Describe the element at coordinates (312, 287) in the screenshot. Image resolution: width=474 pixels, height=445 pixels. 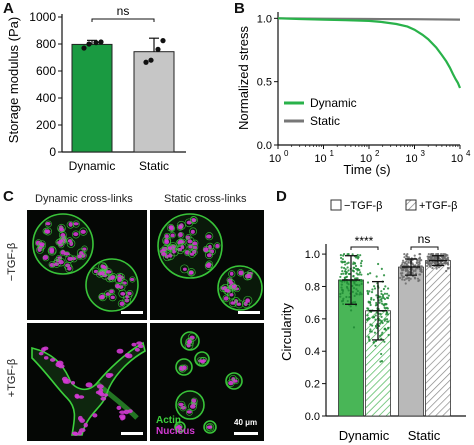
I see `d-y-tick-label: 0.8` at that location.